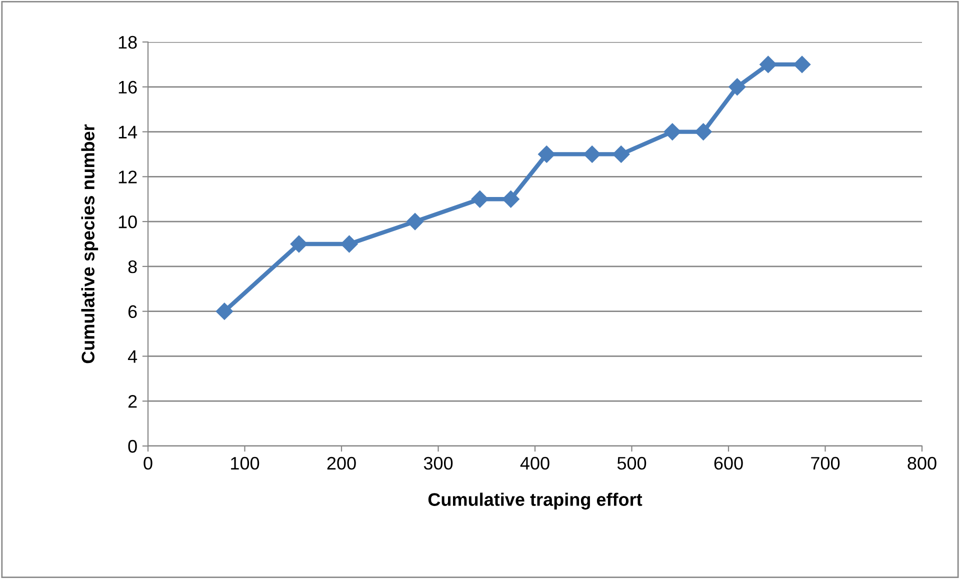  Describe the element at coordinates (132, 311) in the screenshot. I see `y-tick-label: 6` at that location.